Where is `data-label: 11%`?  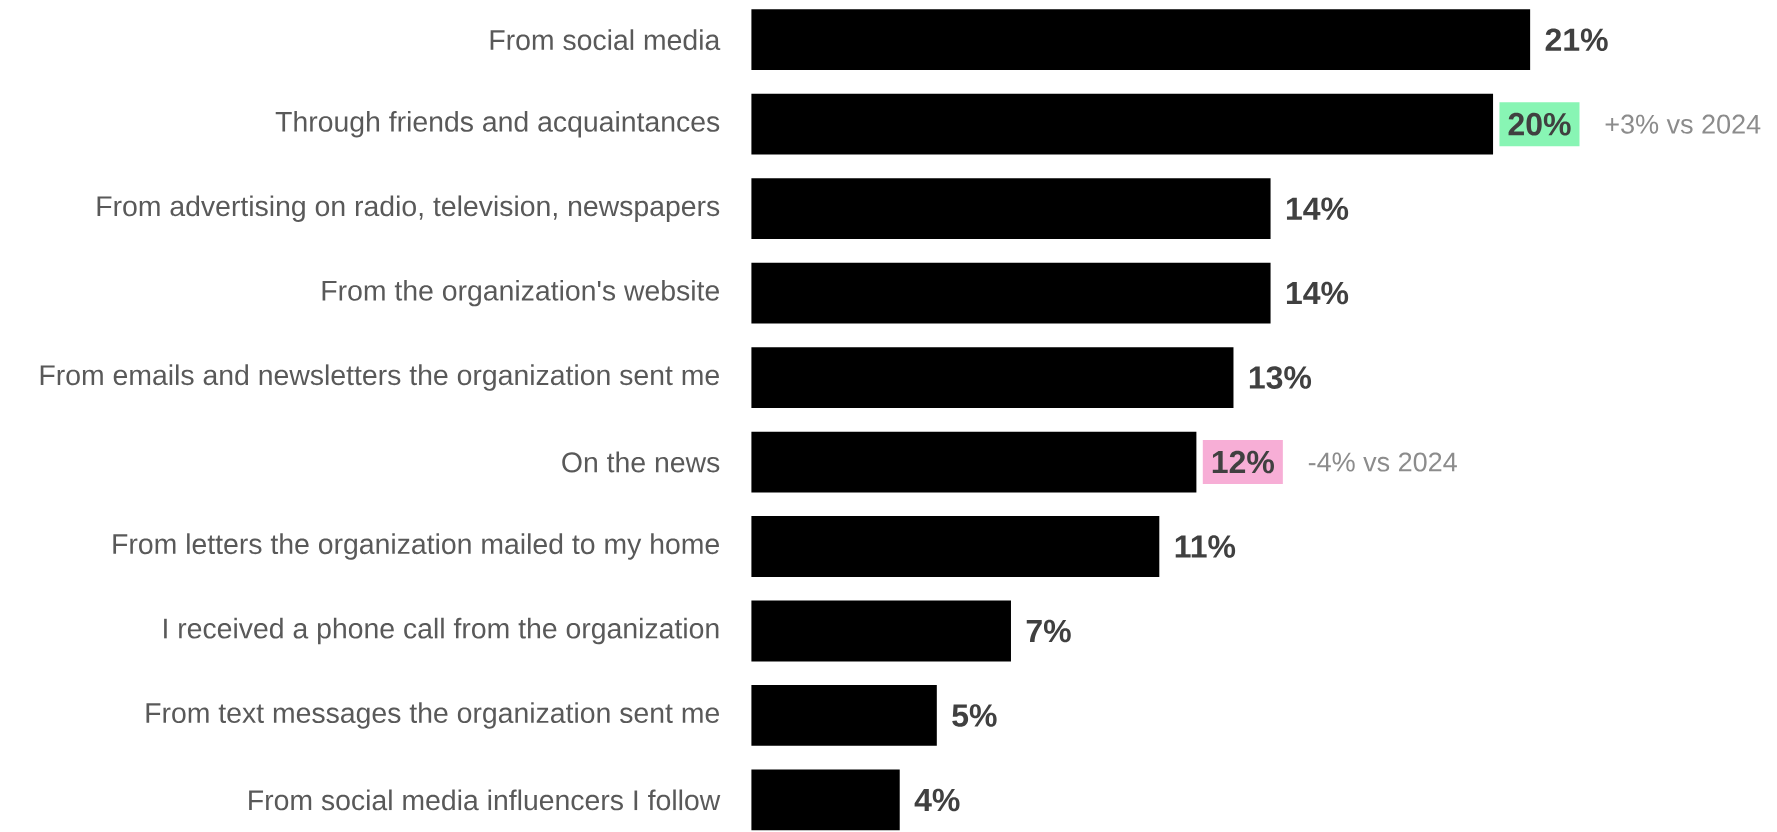
data-label: 11% is located at coordinates (1205, 546).